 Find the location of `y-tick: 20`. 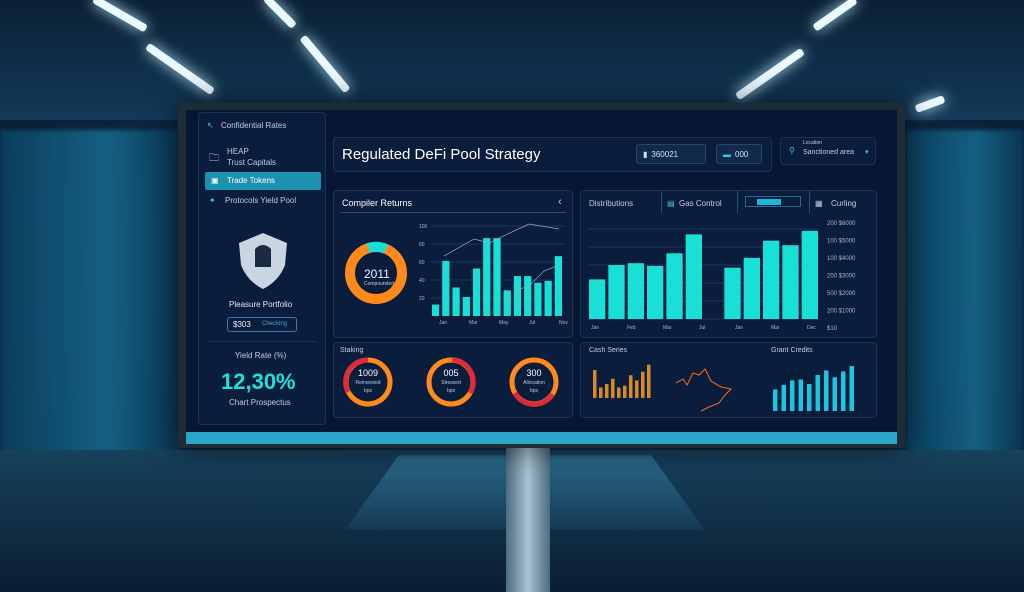

y-tick: 20 is located at coordinates (422, 299).